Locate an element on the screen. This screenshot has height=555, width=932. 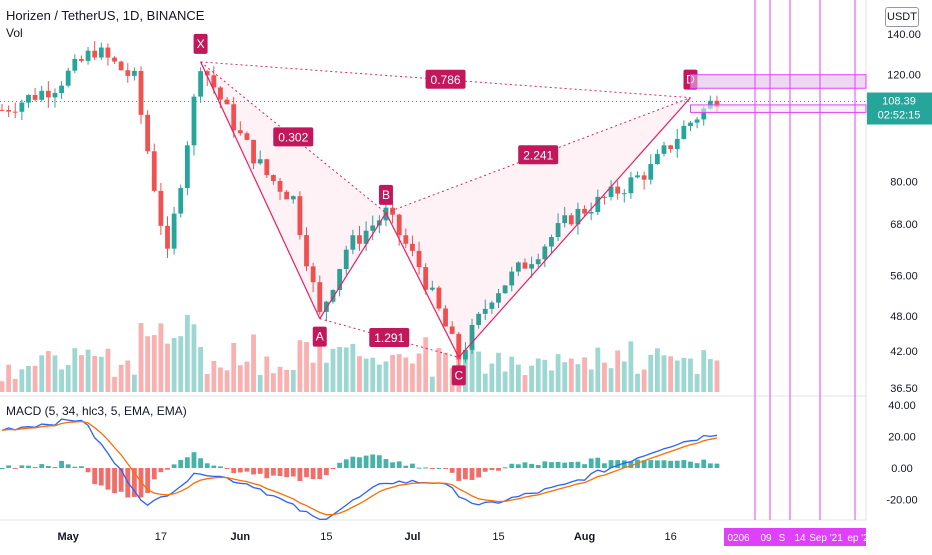
prz-box is located at coordinates (778, 81).